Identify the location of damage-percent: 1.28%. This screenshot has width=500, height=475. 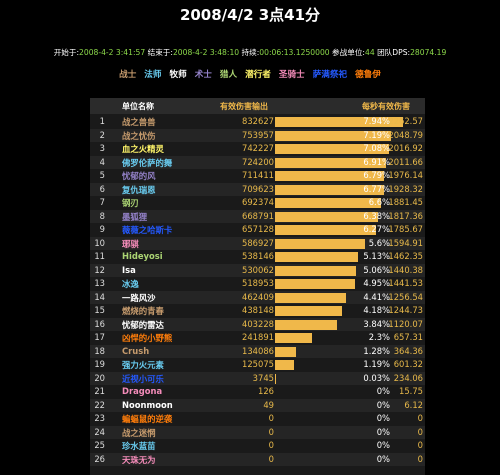
(376, 350).